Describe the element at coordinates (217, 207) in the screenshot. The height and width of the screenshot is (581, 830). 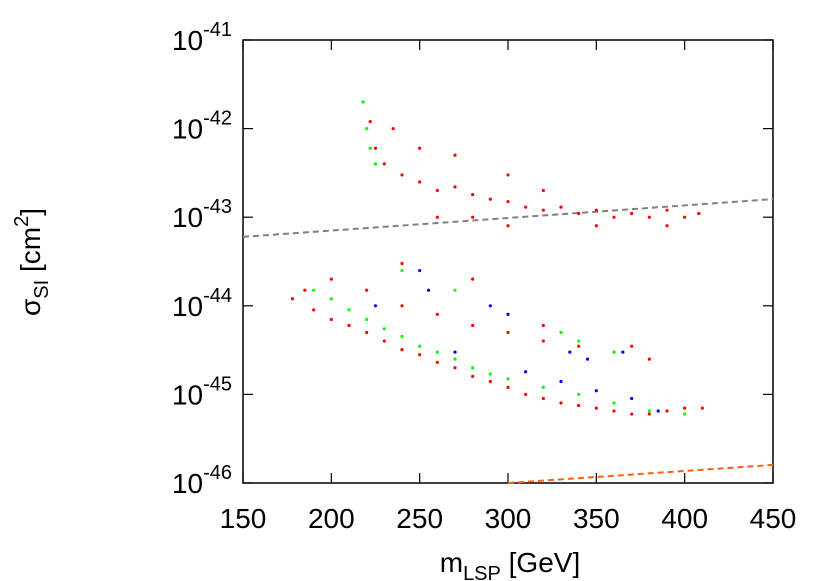
I see `y-tick-exponent: -43` at that location.